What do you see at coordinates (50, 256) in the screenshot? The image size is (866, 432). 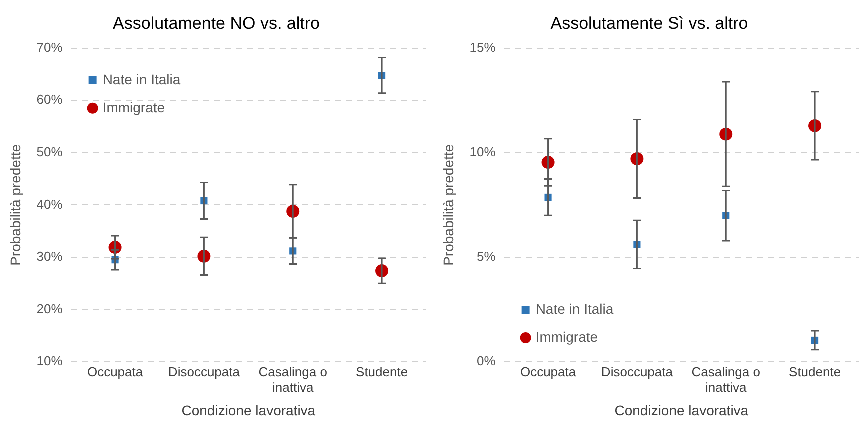 I see `y-tick-label: 30%` at bounding box center [50, 256].